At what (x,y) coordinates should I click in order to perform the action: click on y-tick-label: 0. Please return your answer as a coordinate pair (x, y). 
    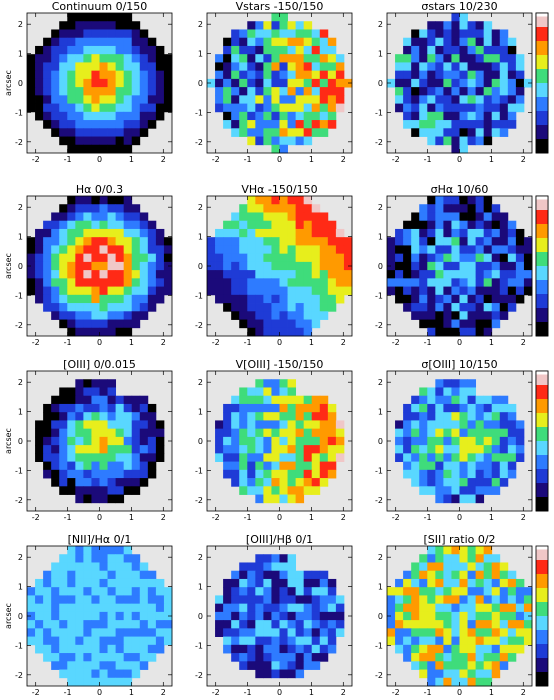
    Looking at the image, I should click on (20, 266).